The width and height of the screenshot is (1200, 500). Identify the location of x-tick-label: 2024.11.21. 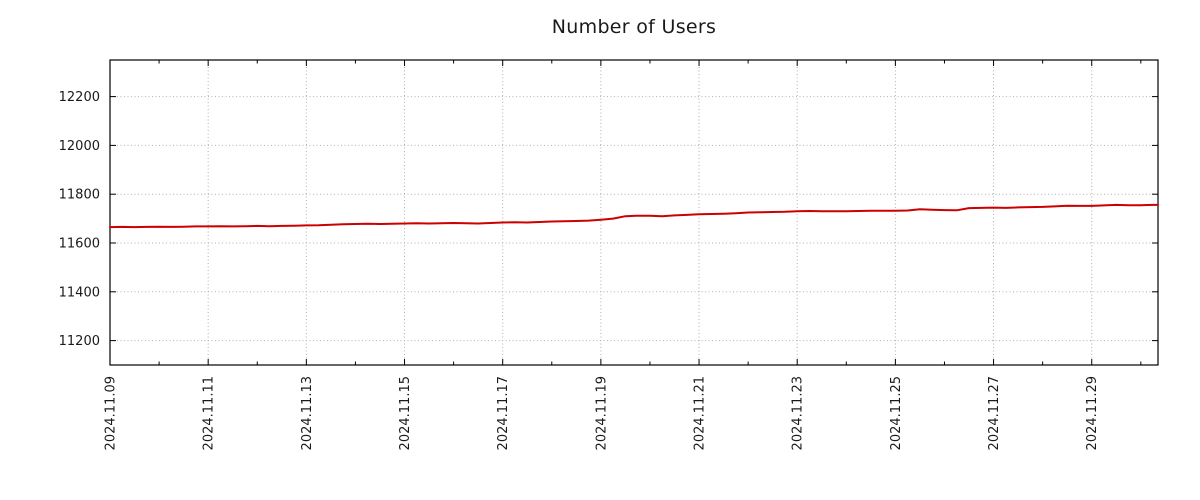
(700, 413).